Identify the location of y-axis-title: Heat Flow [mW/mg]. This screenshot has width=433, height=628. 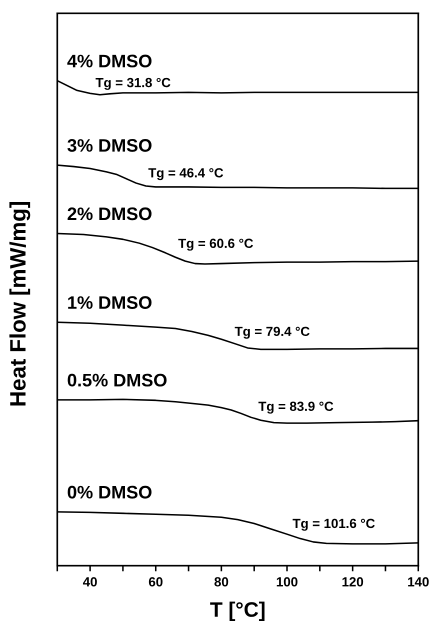
(19, 304).